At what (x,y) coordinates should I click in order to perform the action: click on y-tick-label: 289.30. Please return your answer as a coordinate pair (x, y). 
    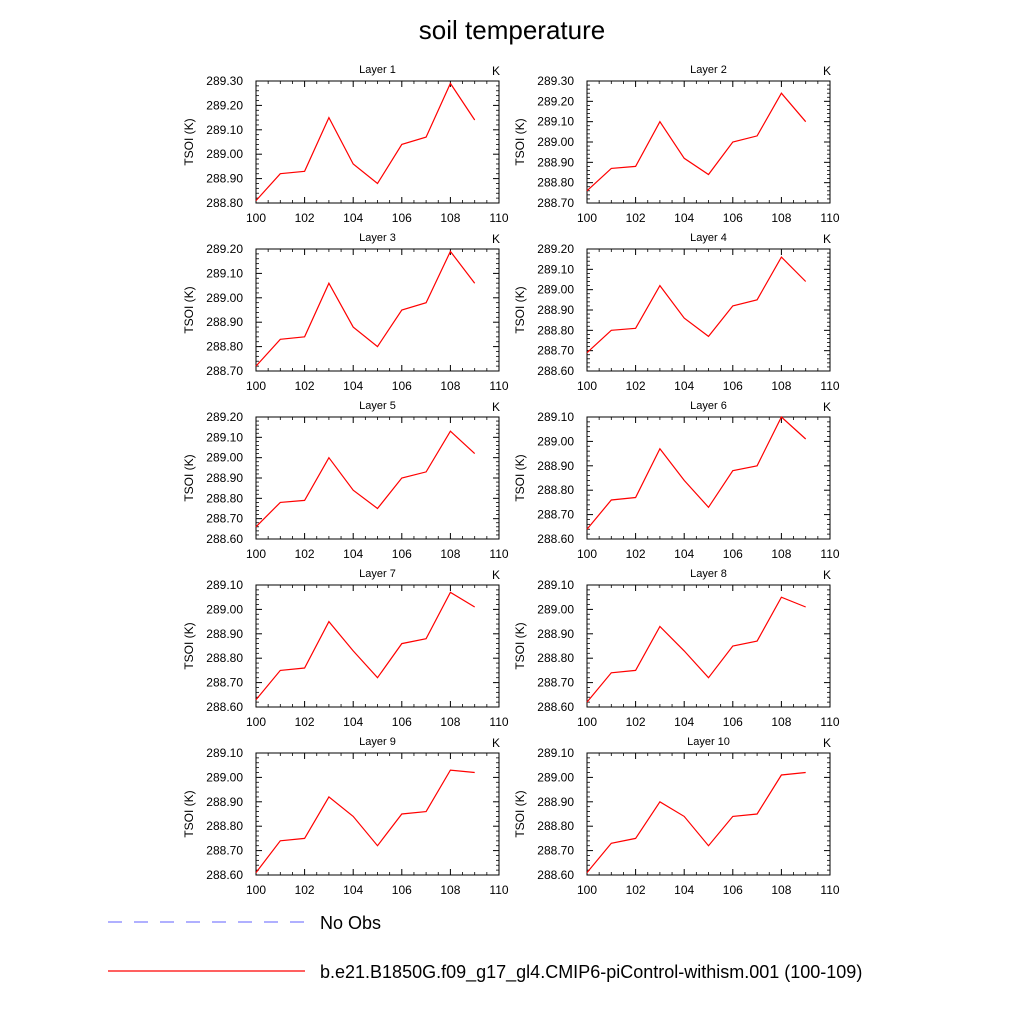
    Looking at the image, I should click on (224, 81).